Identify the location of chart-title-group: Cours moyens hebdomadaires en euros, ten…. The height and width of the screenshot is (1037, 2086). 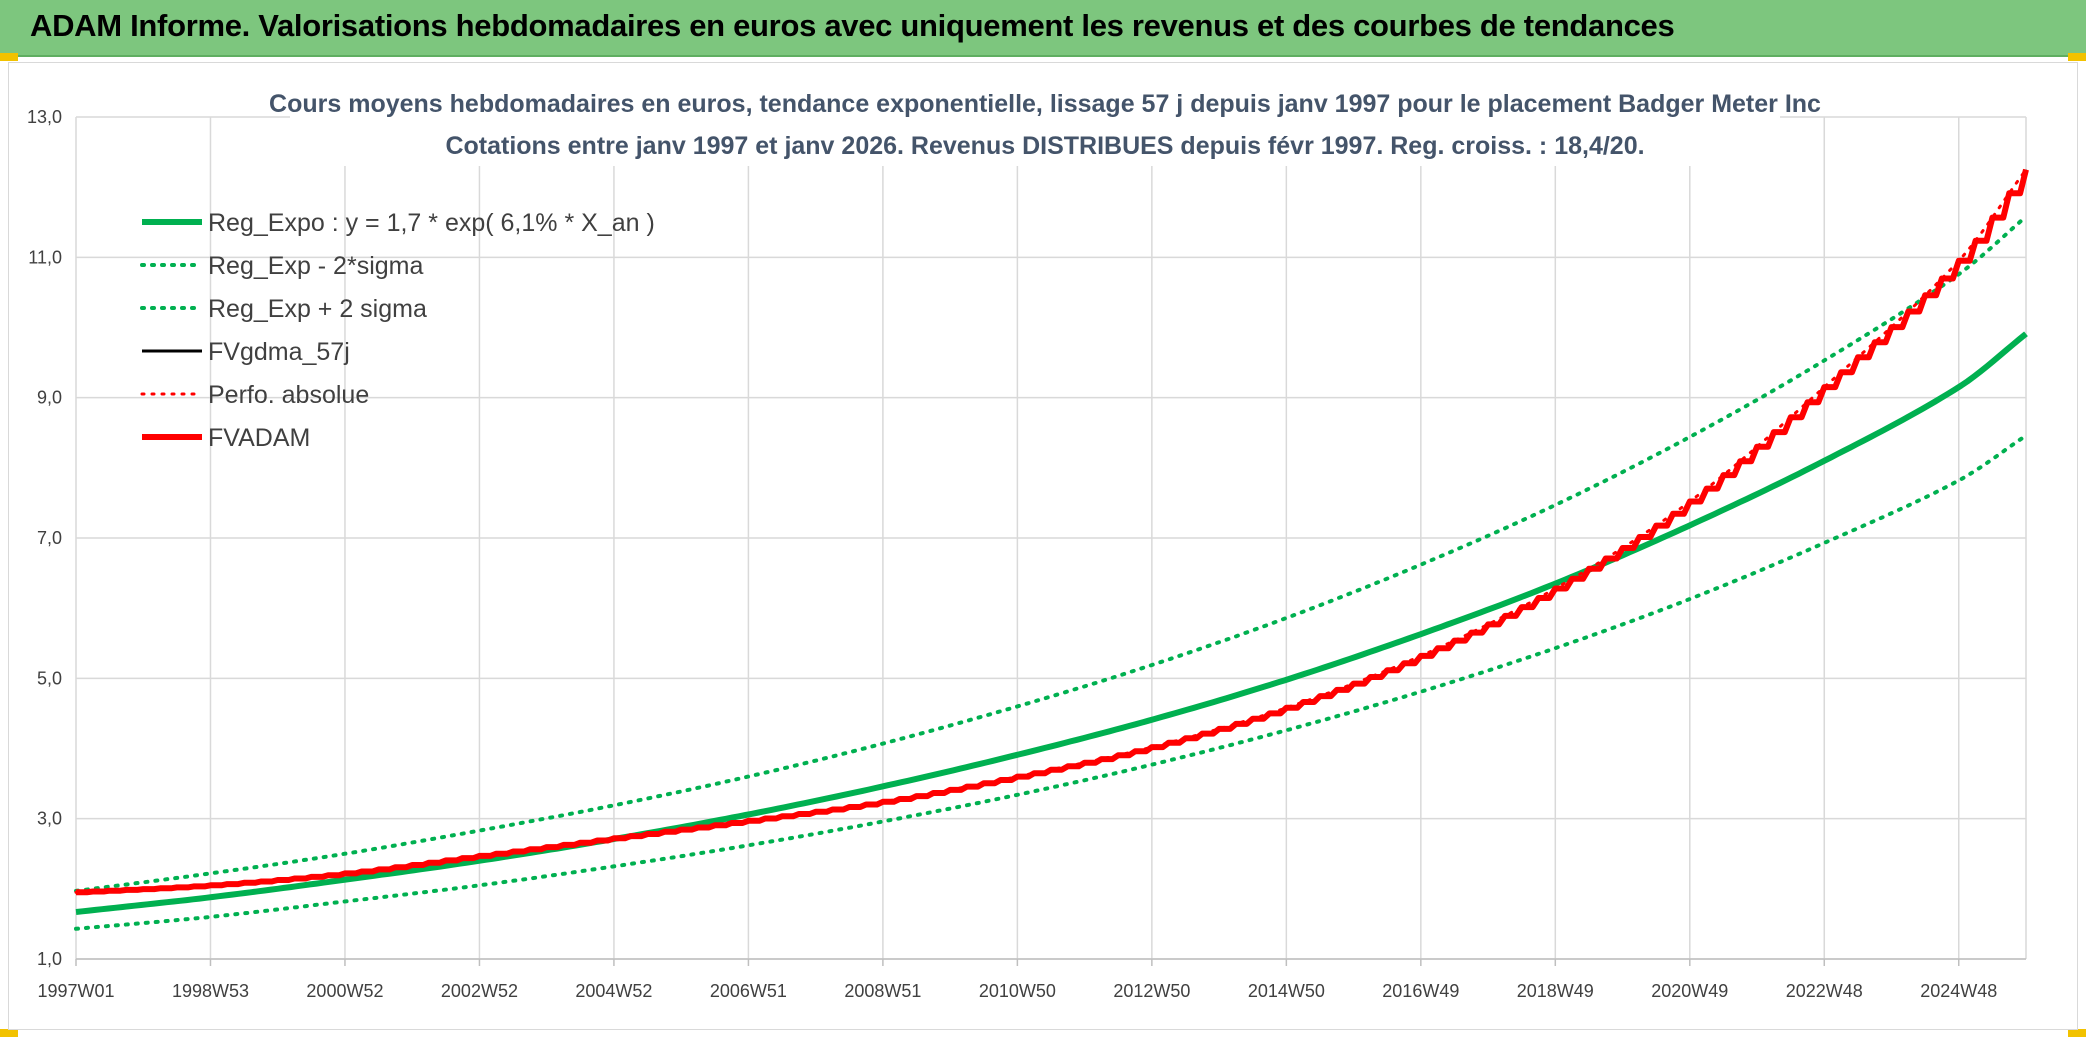
(1045, 126).